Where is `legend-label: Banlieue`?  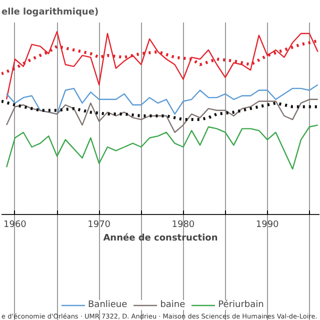
legend-label: Banlieue is located at coordinates (108, 305).